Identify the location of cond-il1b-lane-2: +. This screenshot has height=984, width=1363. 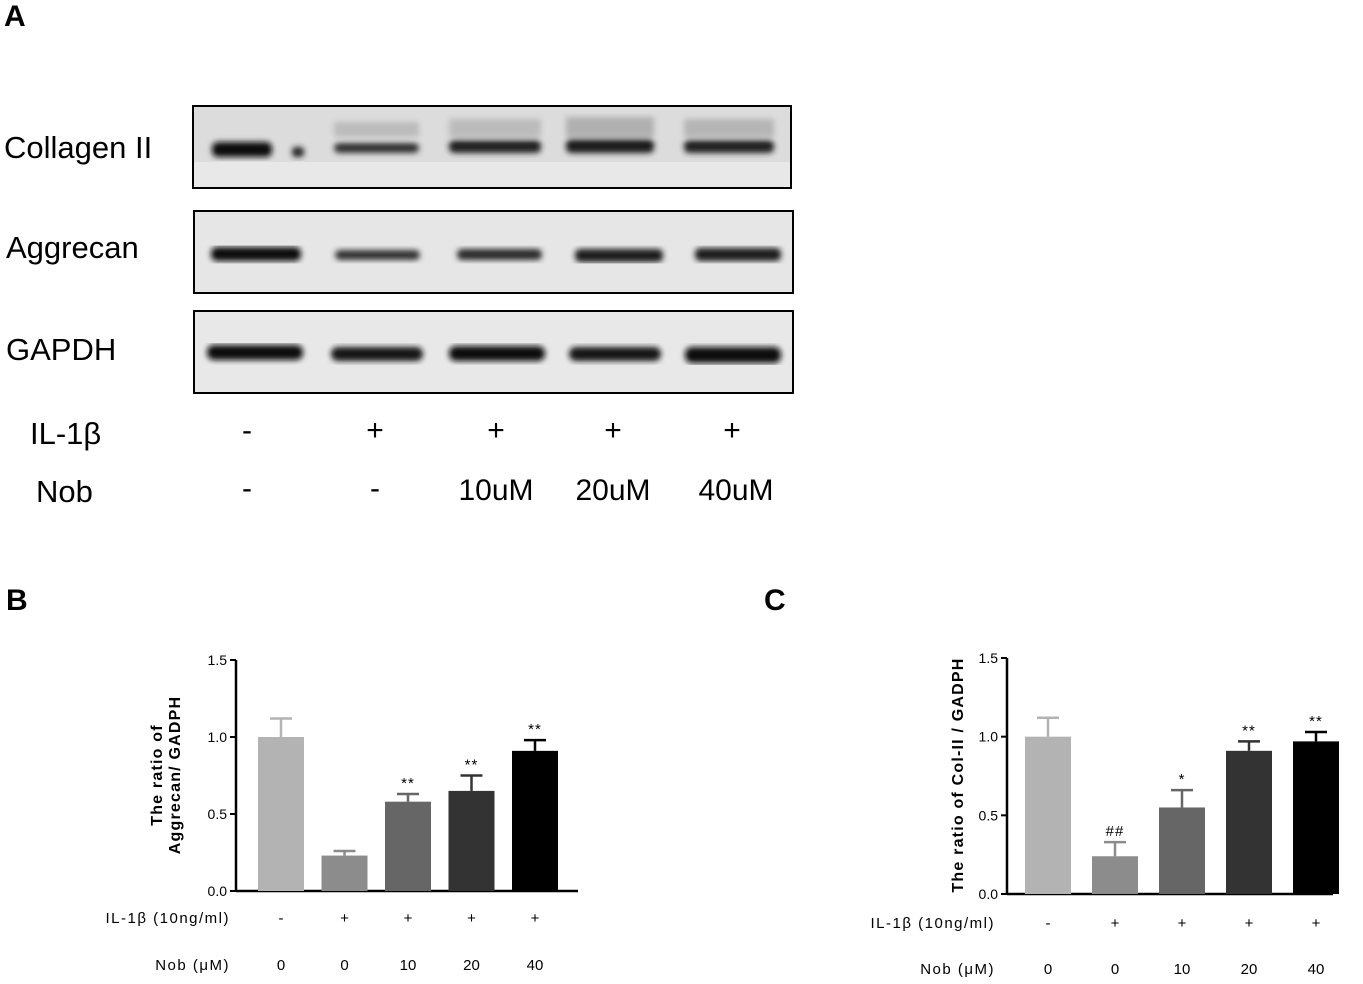
(375, 430).